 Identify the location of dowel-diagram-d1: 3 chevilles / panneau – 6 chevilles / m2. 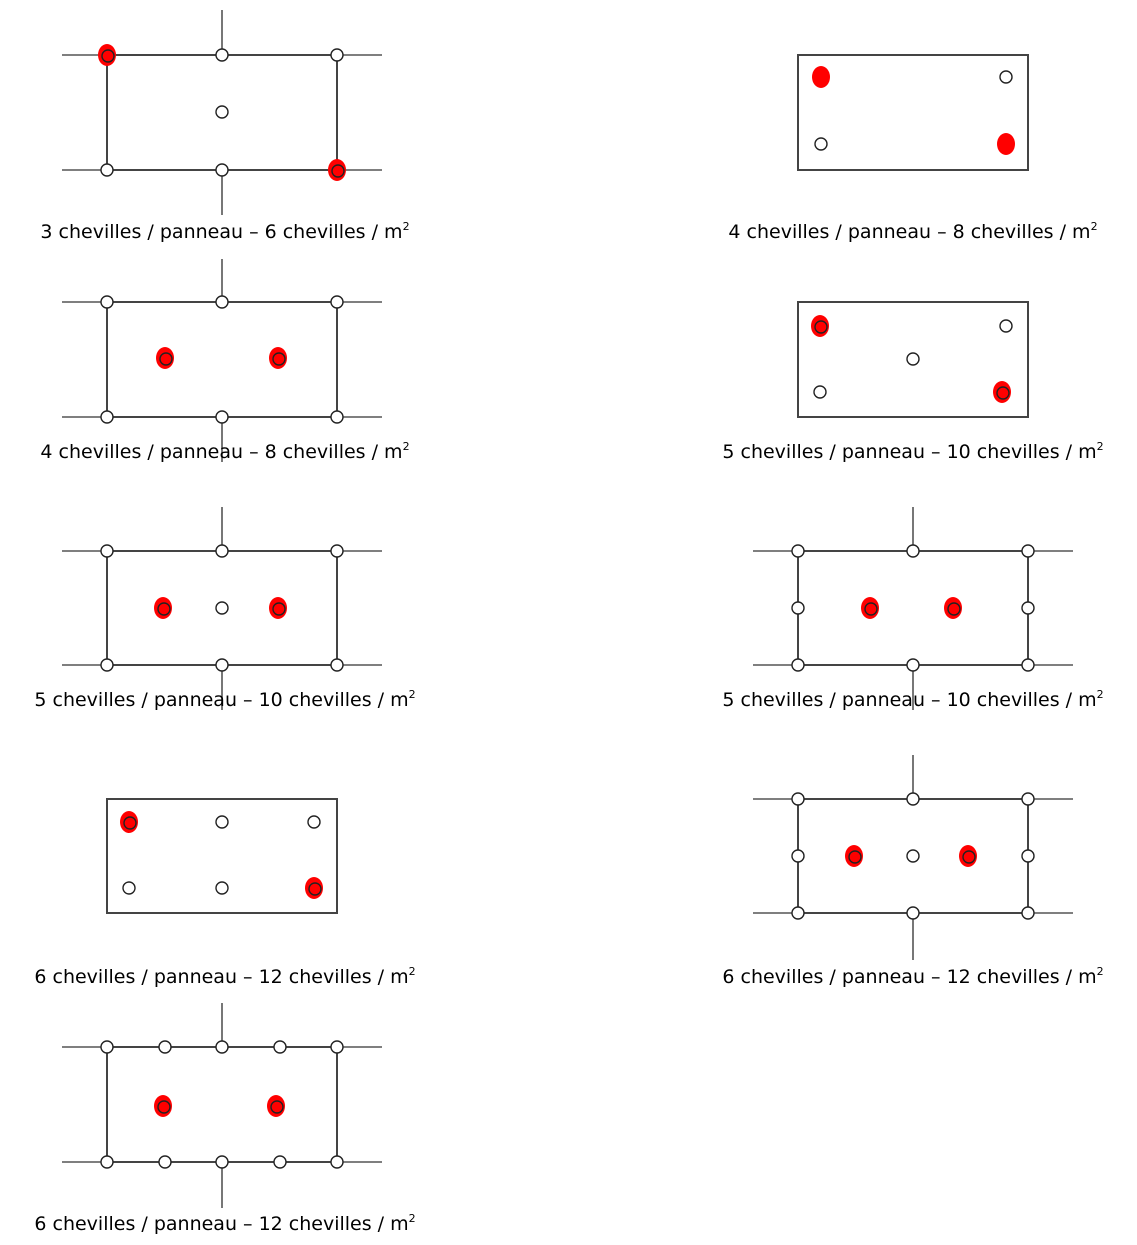
(225, 126).